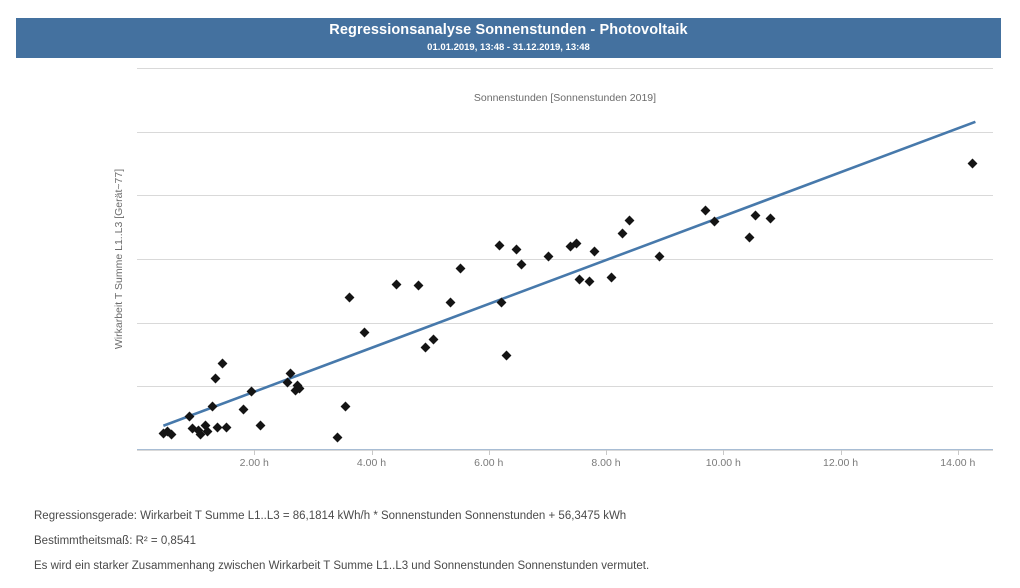  What do you see at coordinates (723, 463) in the screenshot?
I see `x-axis-tick-label: 10.00 h` at bounding box center [723, 463].